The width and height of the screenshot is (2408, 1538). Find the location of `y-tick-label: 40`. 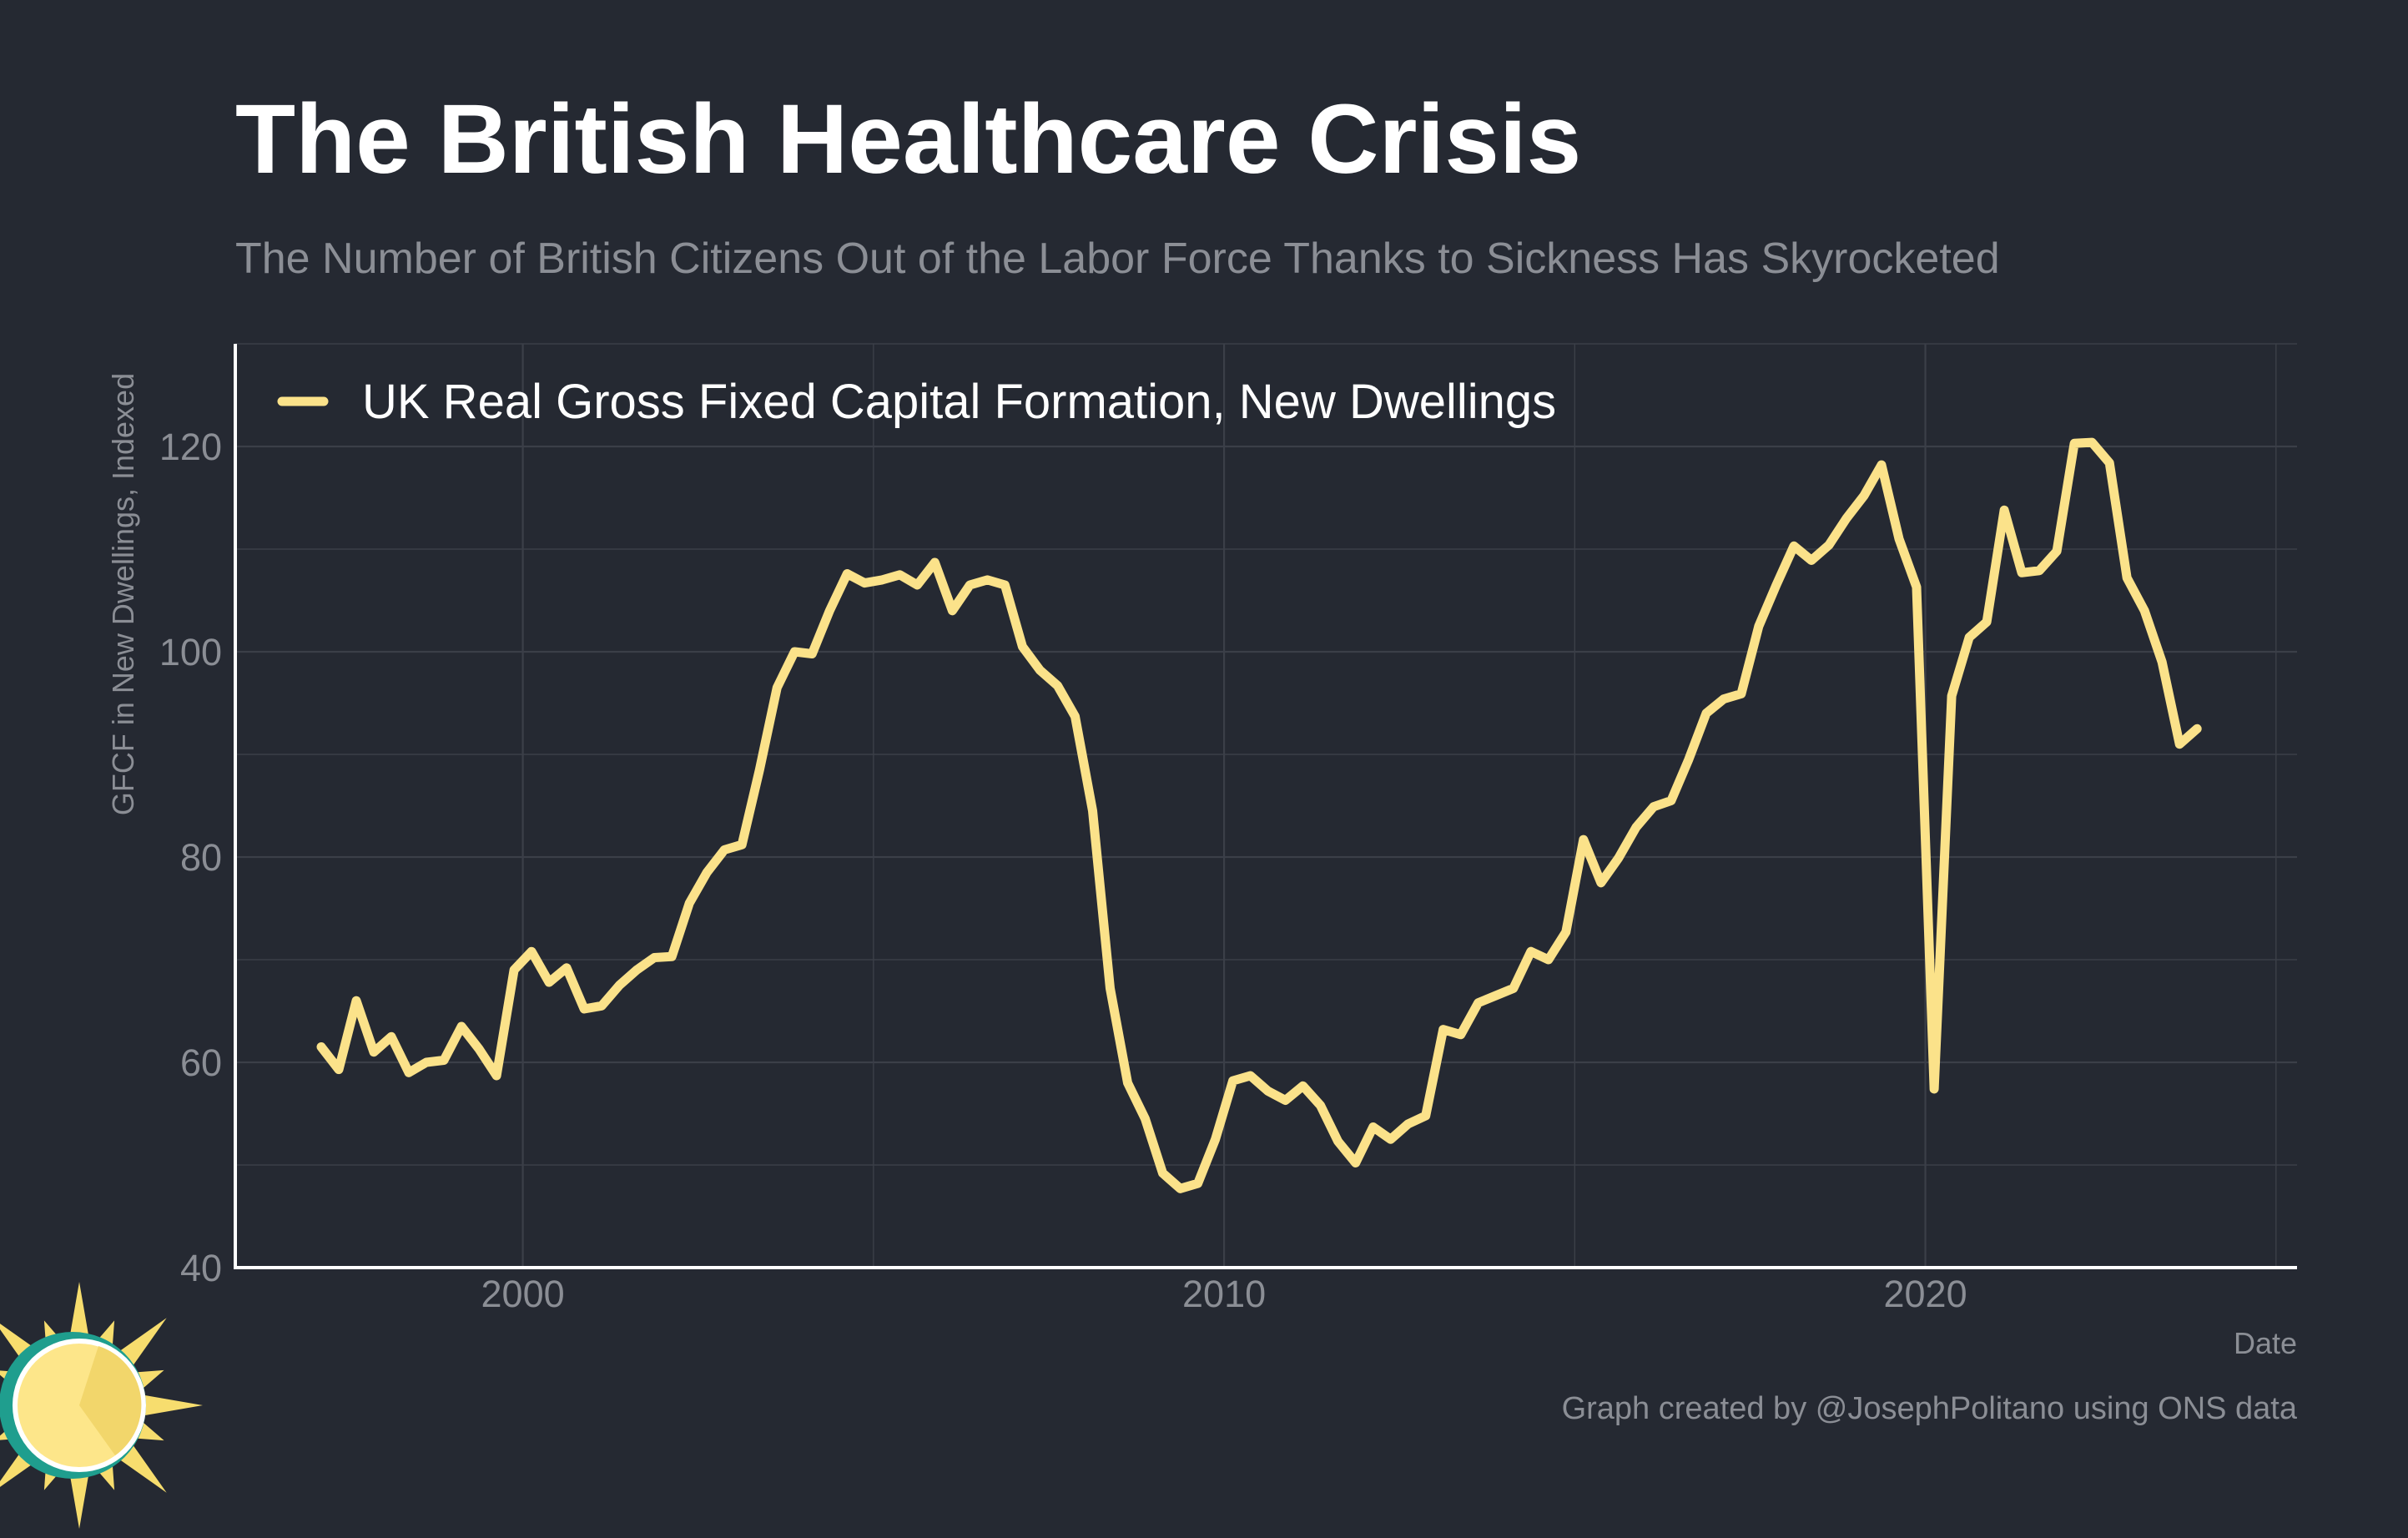

y-tick-label: 40 is located at coordinates (201, 1268).